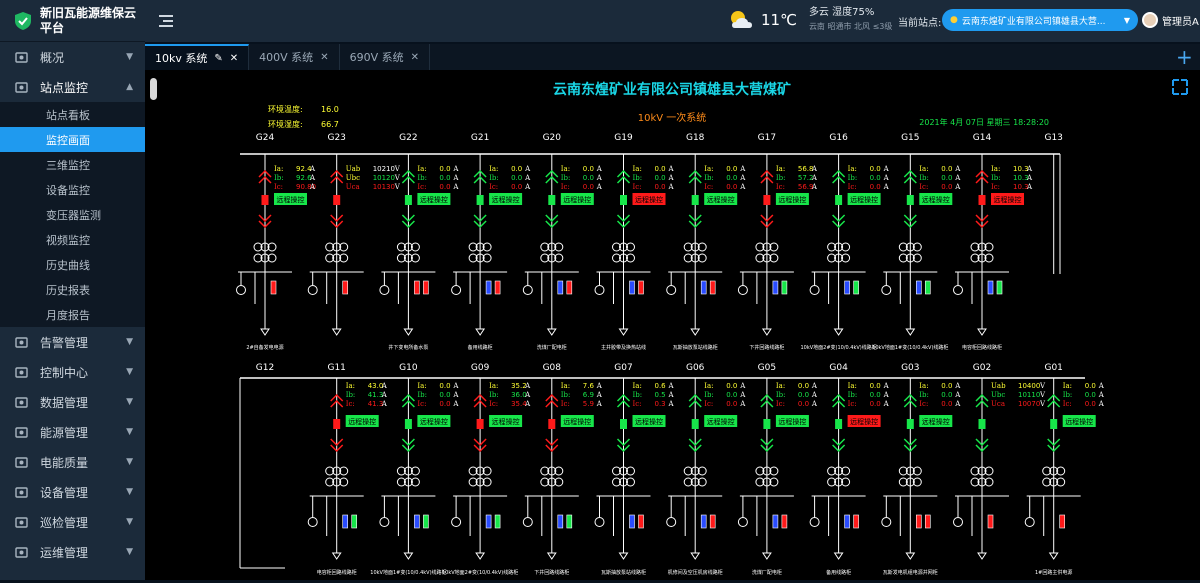  Describe the element at coordinates (72, 492) in the screenshot. I see `sidebar-item-device: 设备管理 ▼` at that location.